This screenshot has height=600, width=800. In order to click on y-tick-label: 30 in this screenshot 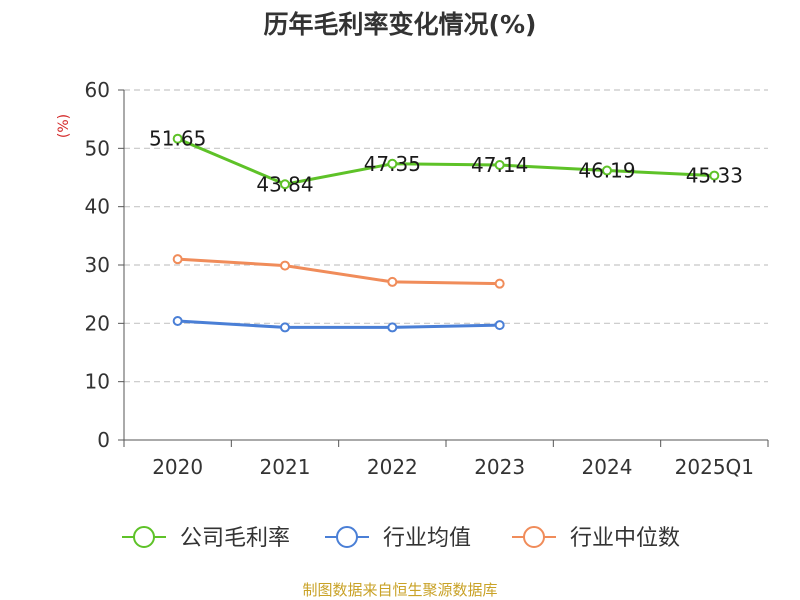, I will do `click(97, 265)`.